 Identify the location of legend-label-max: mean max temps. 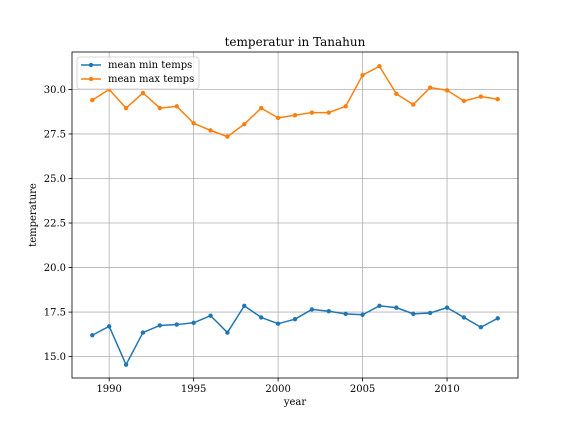
(151, 79).